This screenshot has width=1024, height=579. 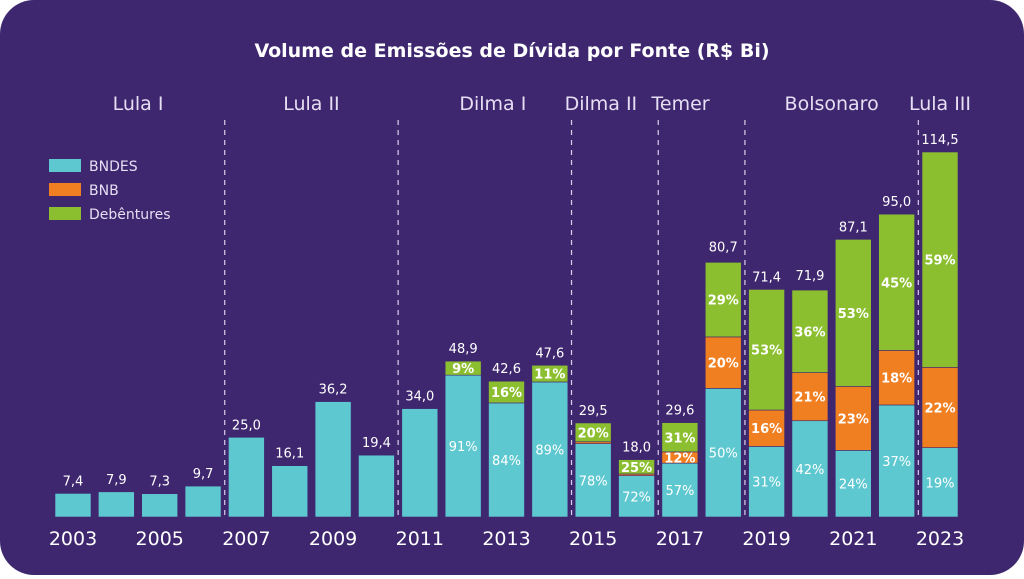 What do you see at coordinates (940, 325) in the screenshot?
I see `bar-2023: 19% 22% 59% 114,5` at bounding box center [940, 325].